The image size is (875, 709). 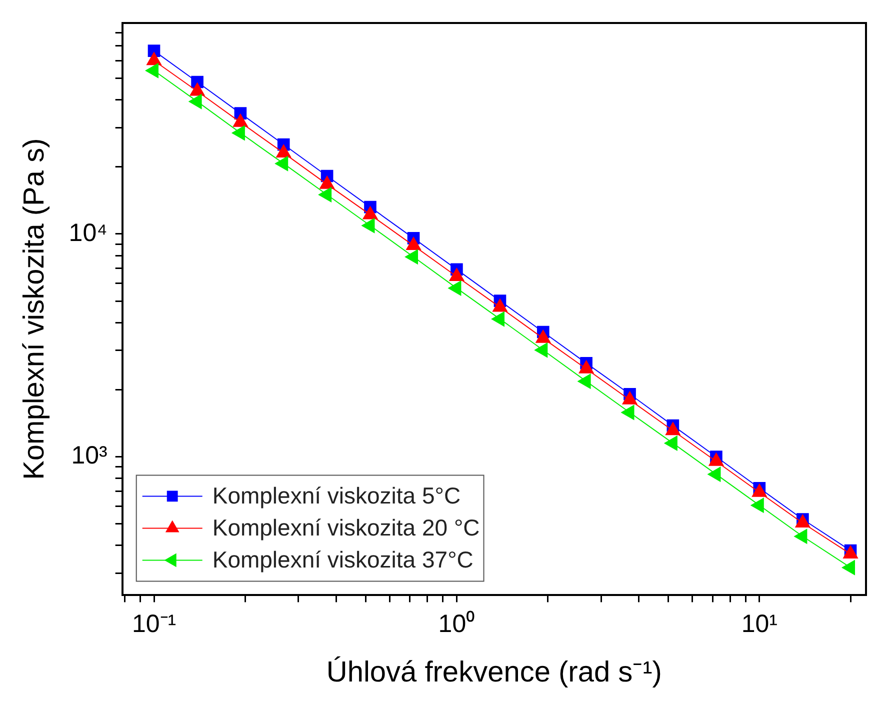 I want to click on legend-label: Komplexní viskozita 37°C, so click(x=343, y=559).